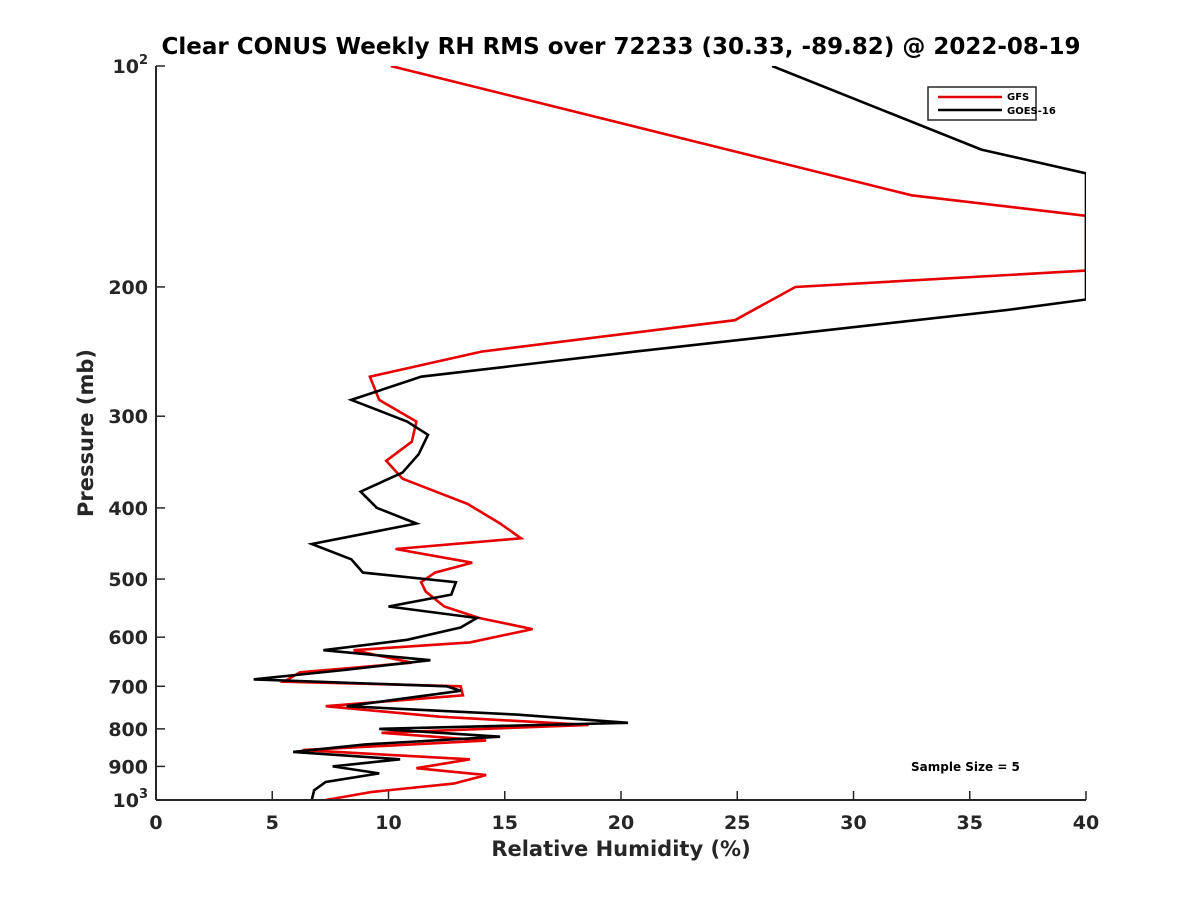  What do you see at coordinates (86, 433) in the screenshot?
I see `y-axis-label: Pressure (mb)` at bounding box center [86, 433].